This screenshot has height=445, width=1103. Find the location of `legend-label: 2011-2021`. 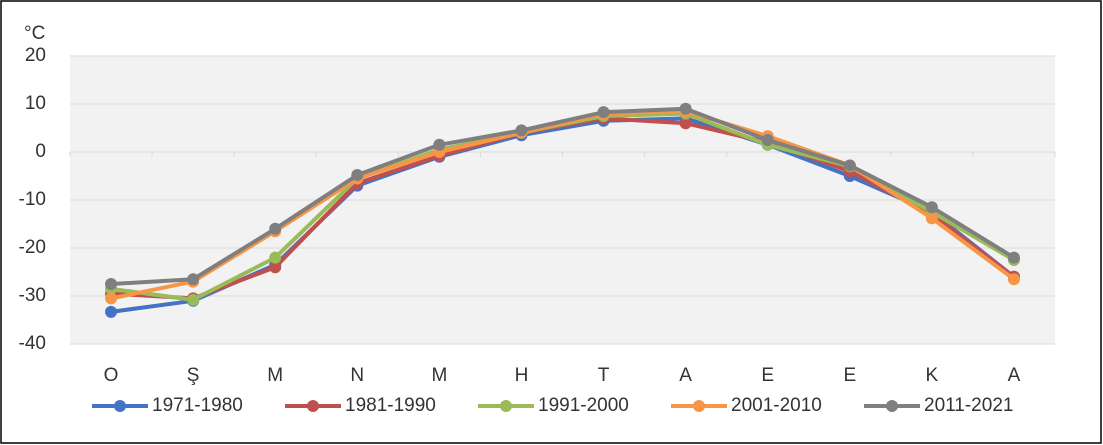

legend-label: 2011-2021 is located at coordinates (968, 405).